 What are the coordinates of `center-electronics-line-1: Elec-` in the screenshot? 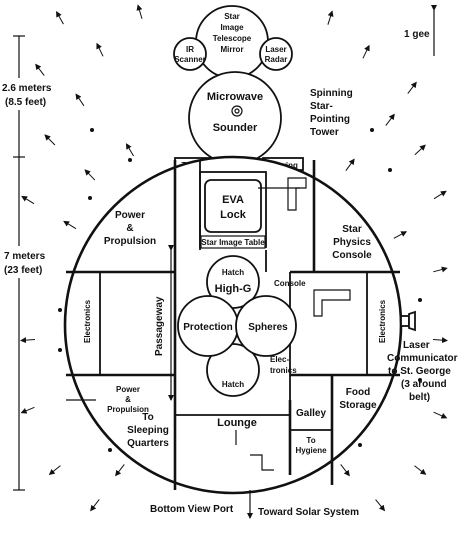 It's located at (279, 359).